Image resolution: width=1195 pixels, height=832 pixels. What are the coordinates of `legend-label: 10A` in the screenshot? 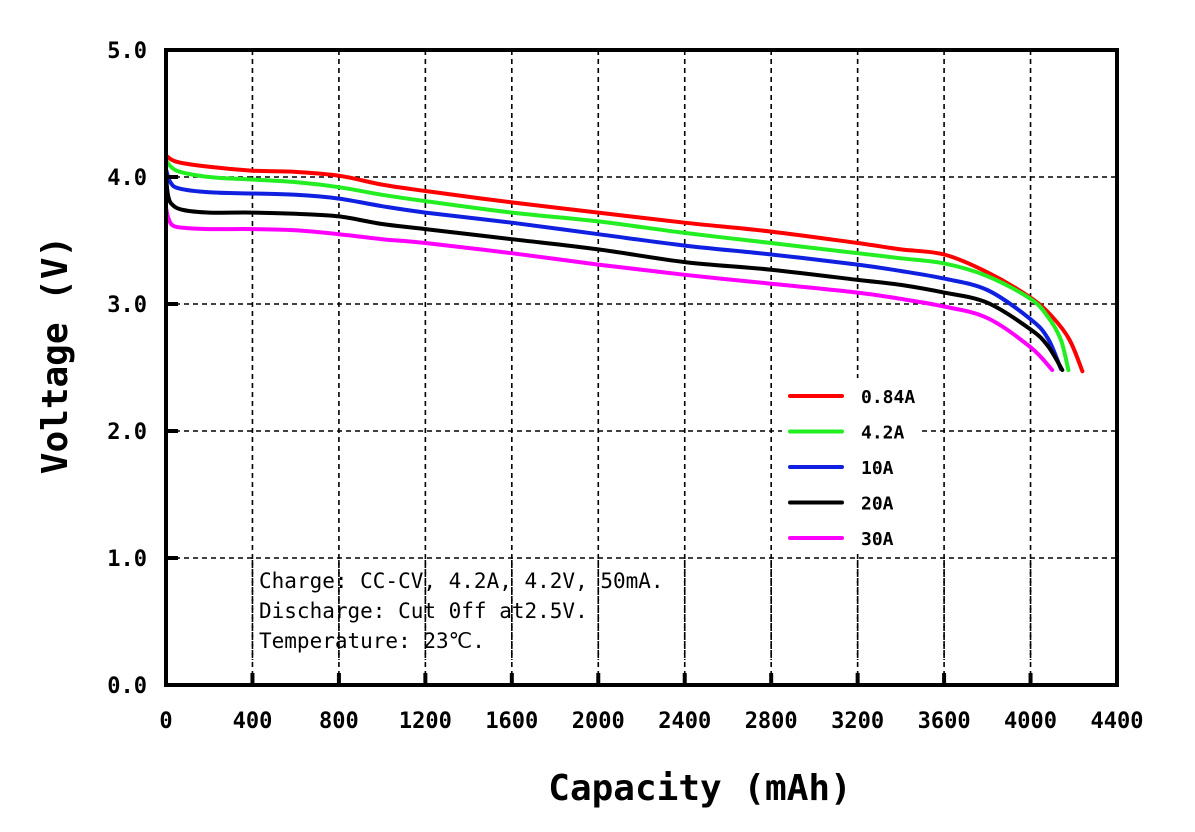 It's located at (877, 468).